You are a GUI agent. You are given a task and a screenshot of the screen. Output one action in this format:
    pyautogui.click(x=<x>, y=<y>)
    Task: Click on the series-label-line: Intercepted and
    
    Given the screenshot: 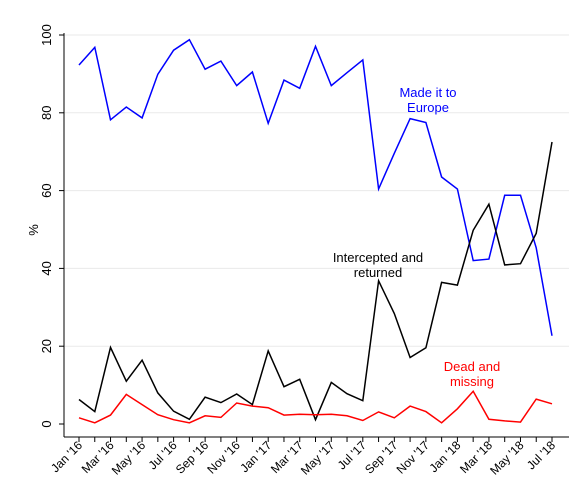 What is the action you would take?
    pyautogui.click(x=378, y=257)
    